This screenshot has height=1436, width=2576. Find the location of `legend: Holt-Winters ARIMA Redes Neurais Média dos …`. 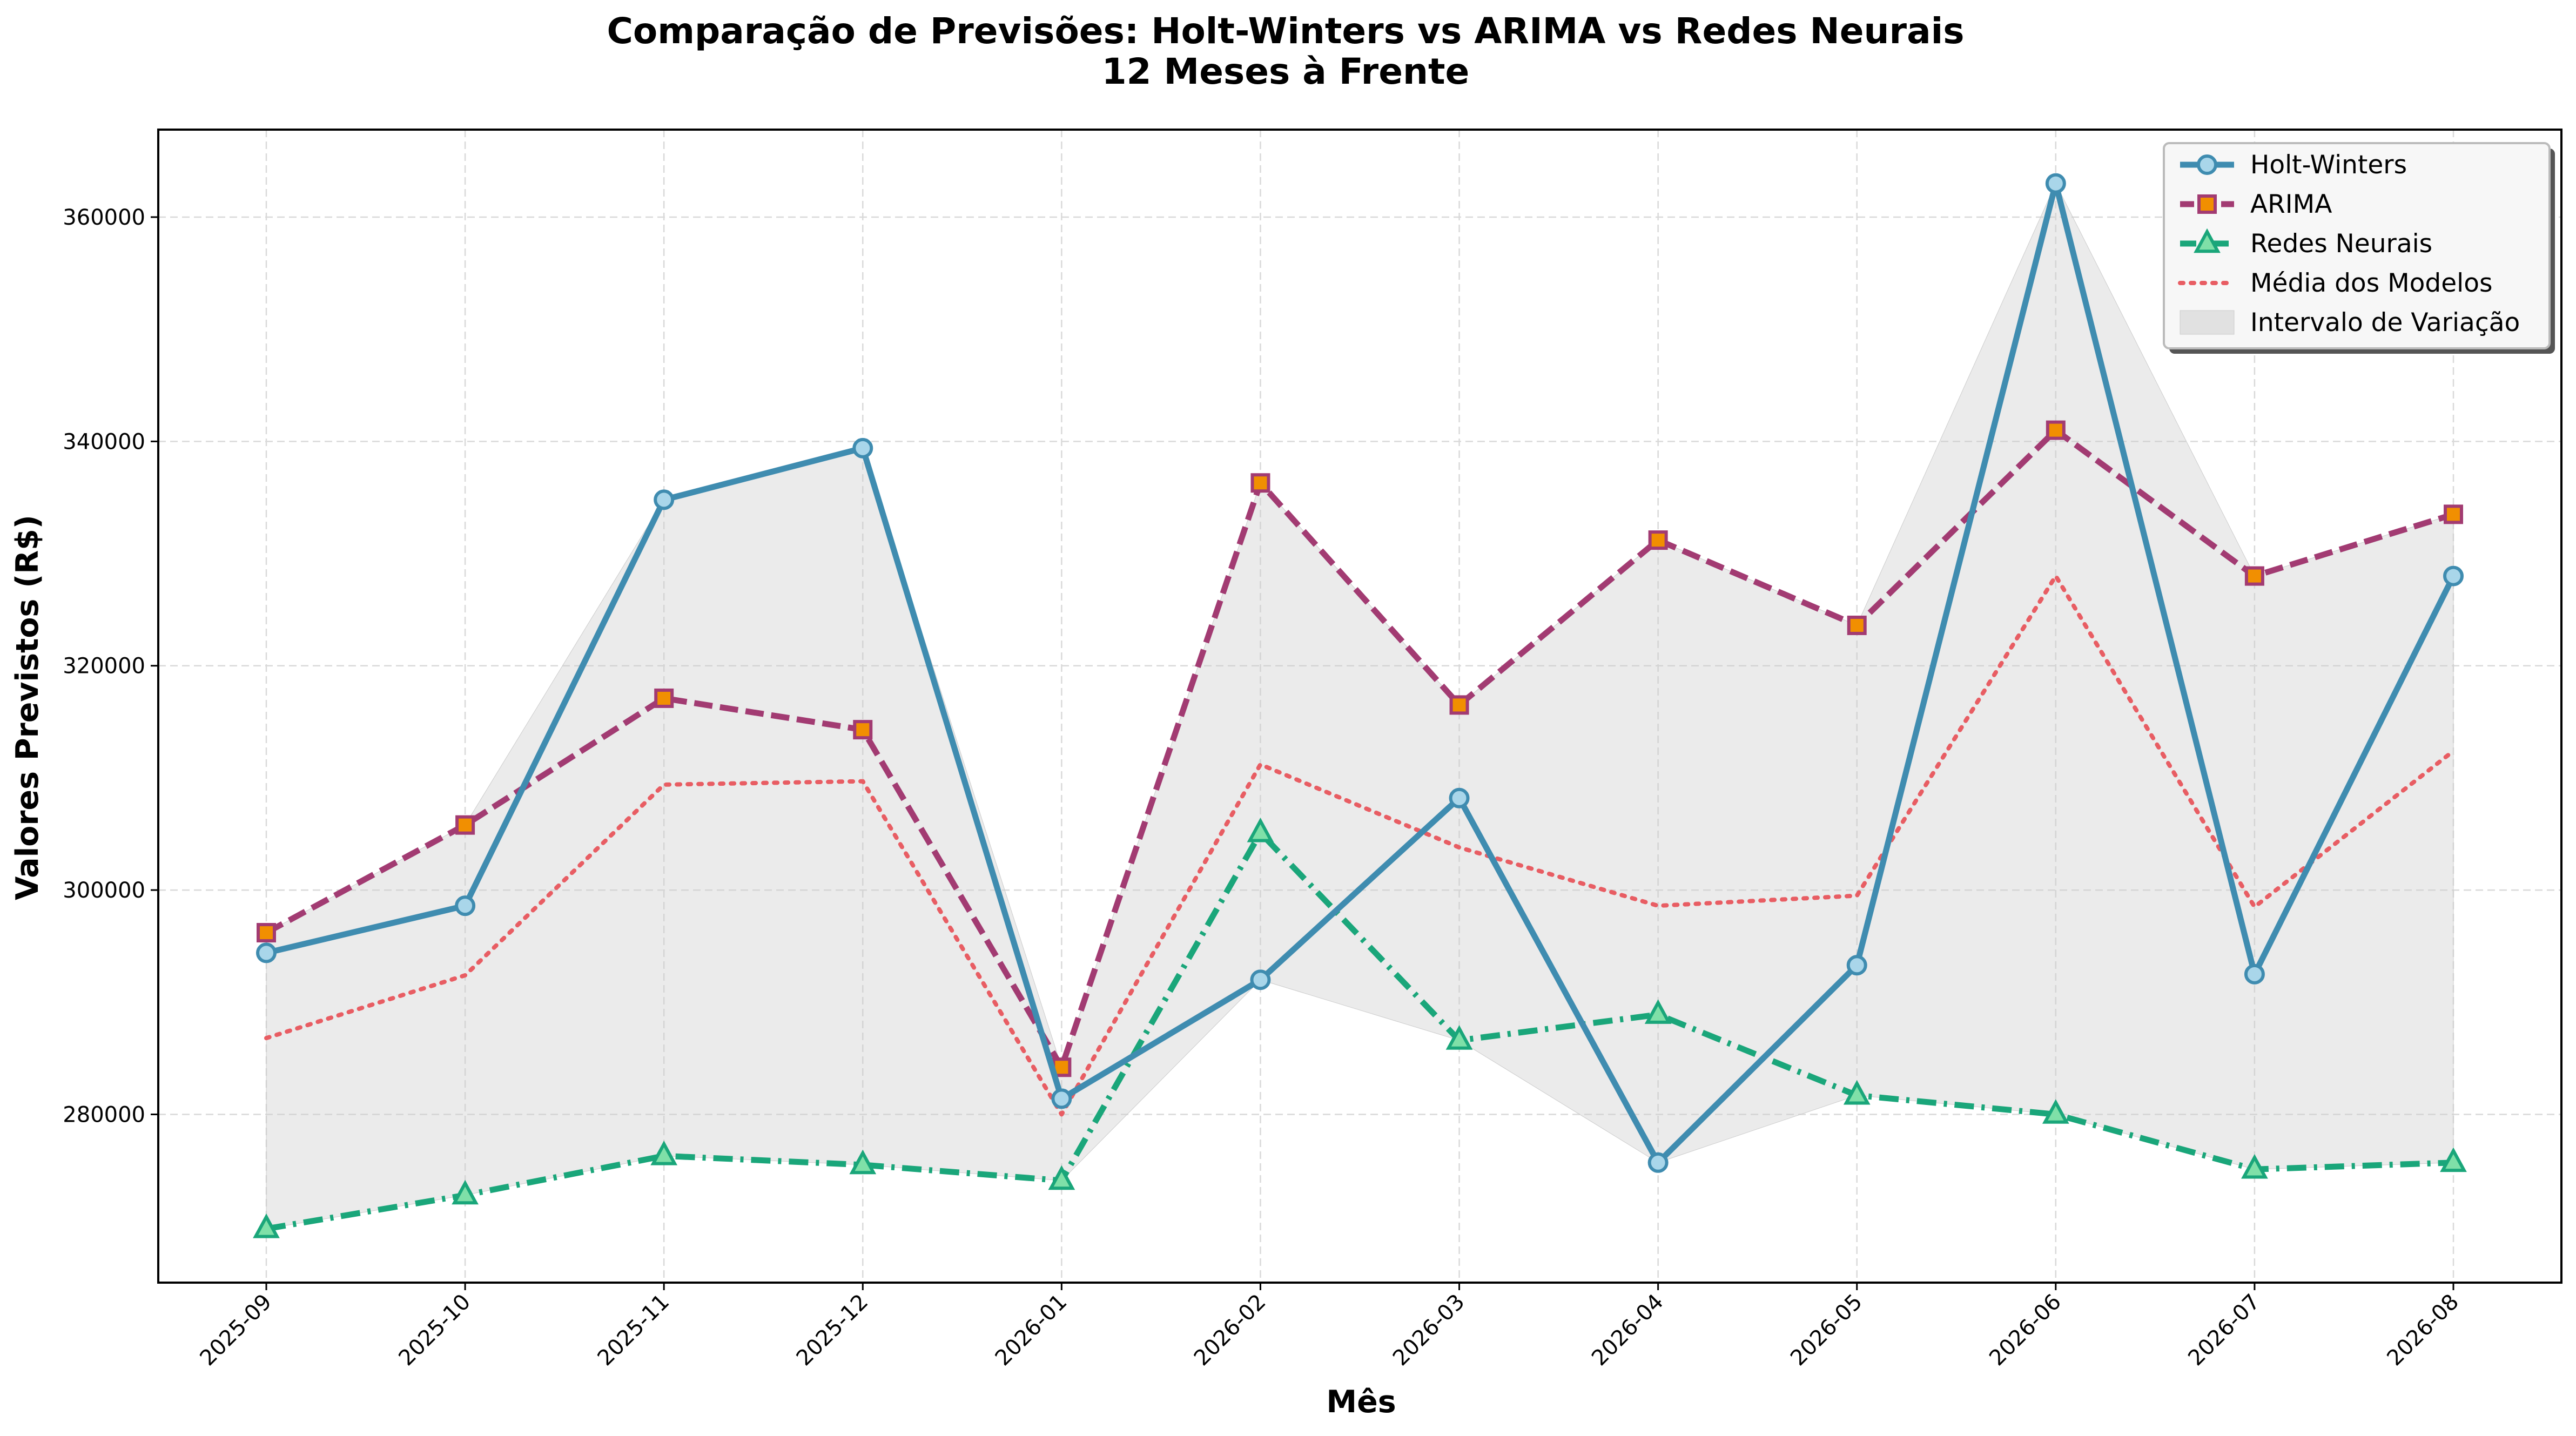

legend: Holt-Winters ARIMA Redes Neurais Média dos … is located at coordinates (2359, 248).